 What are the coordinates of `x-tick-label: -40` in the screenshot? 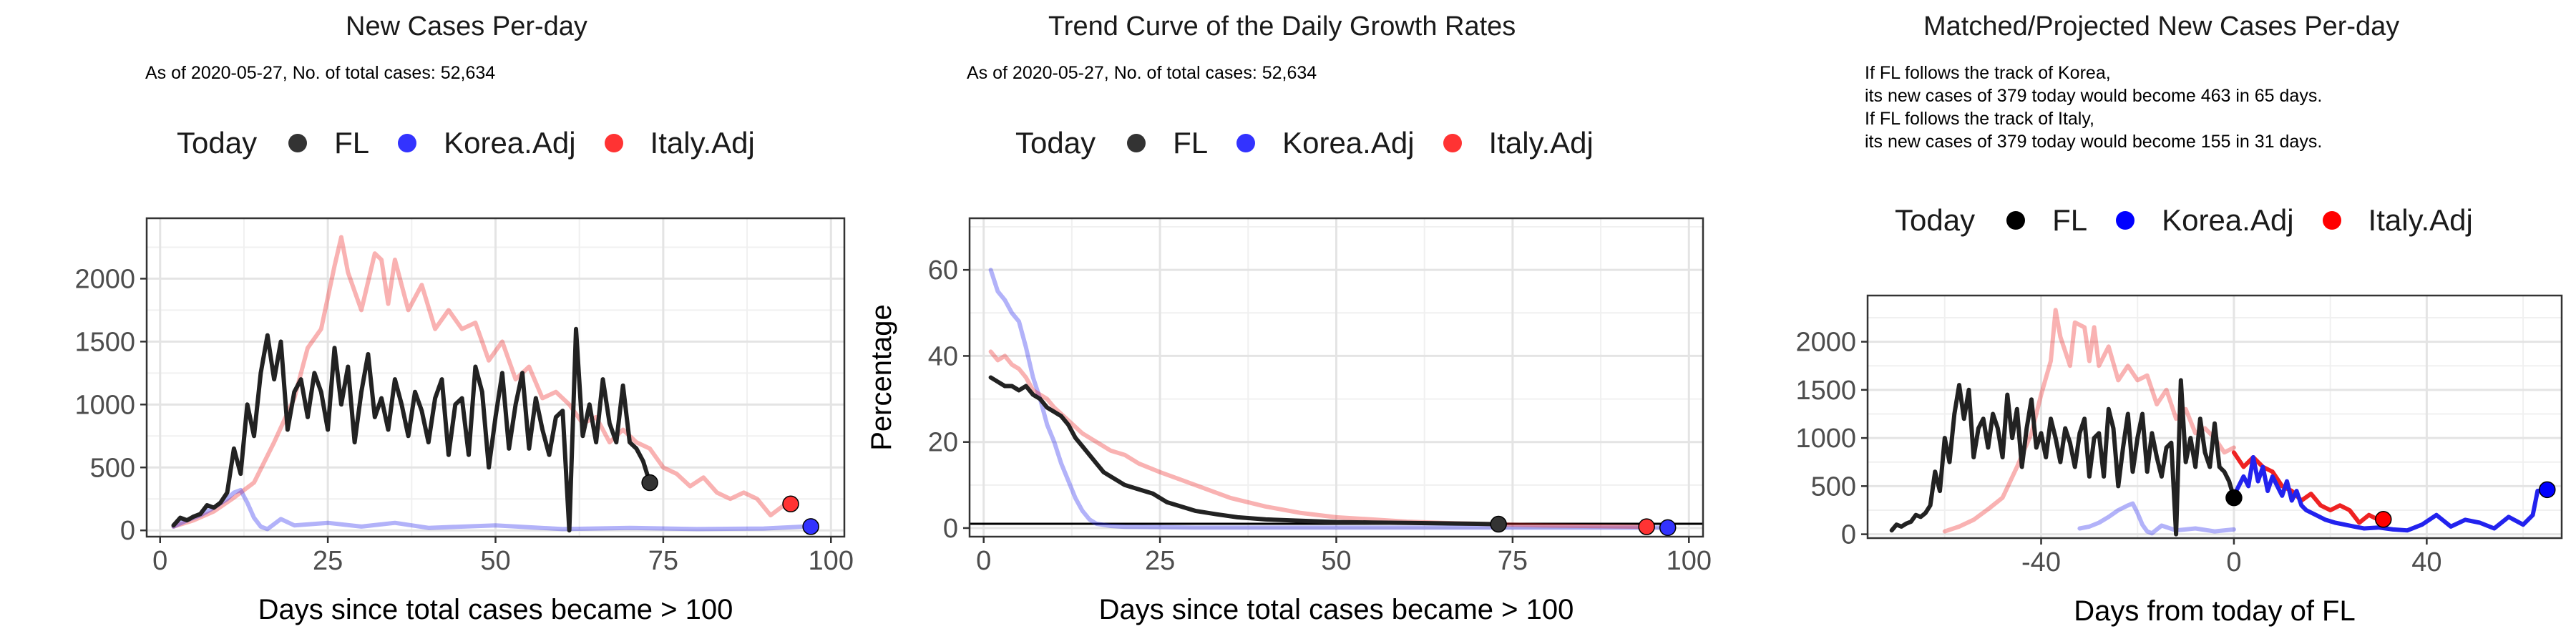 It's located at (2041, 562).